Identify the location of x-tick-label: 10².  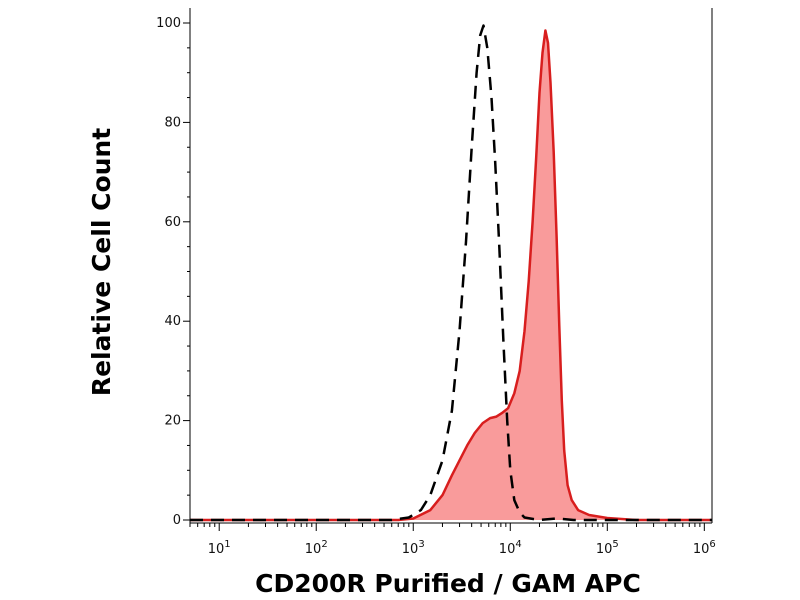
(316, 548).